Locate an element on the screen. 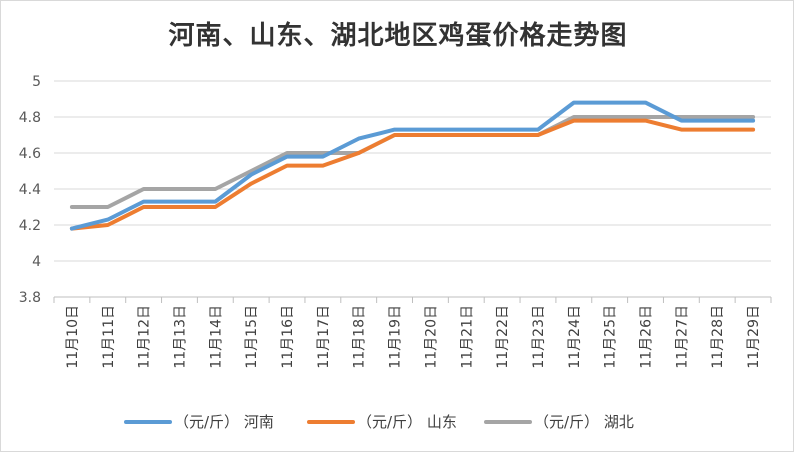 The width and height of the screenshot is (794, 453). x-tick-label: 11月16日 is located at coordinates (288, 337).